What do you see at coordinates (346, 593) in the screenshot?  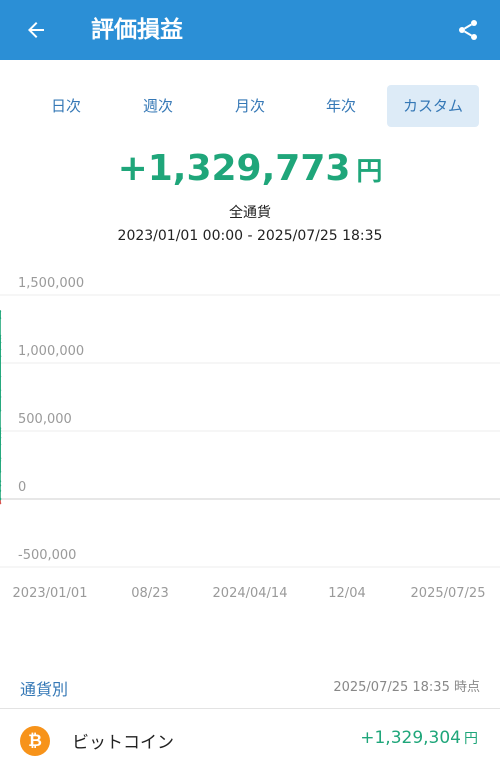 I see `x-tick-label: 12/04` at bounding box center [346, 593].